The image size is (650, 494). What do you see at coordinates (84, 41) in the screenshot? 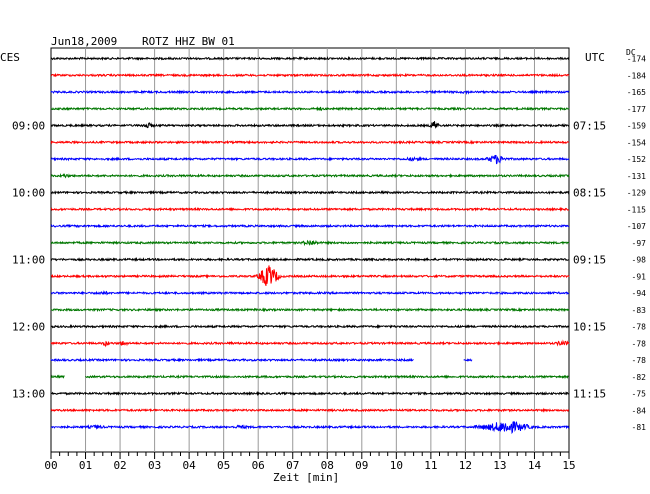
I see `date-label: Jun18,2009` at bounding box center [84, 41].